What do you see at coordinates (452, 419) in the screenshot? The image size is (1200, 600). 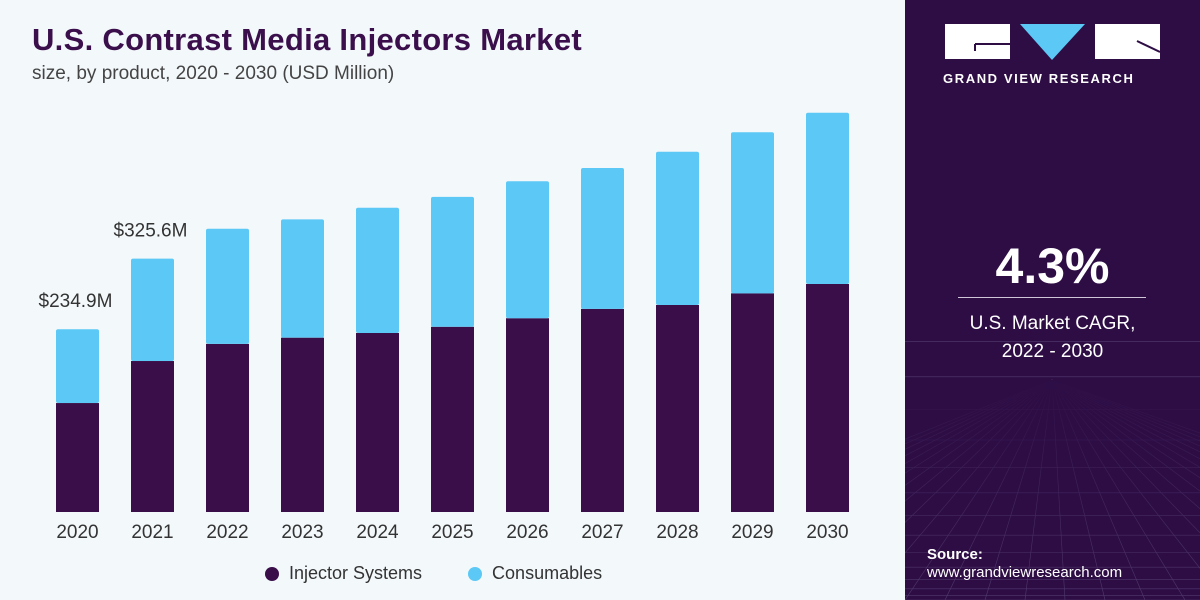 I see `bar-injector-systems-2025` at bounding box center [452, 419].